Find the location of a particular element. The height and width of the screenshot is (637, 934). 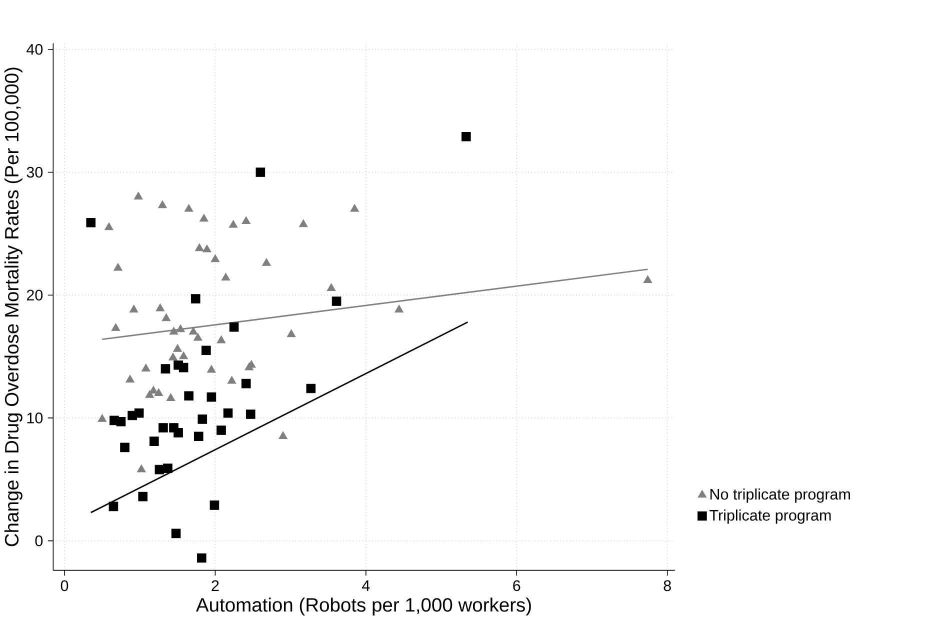

y-tick-label: 30 is located at coordinates (34, 172).